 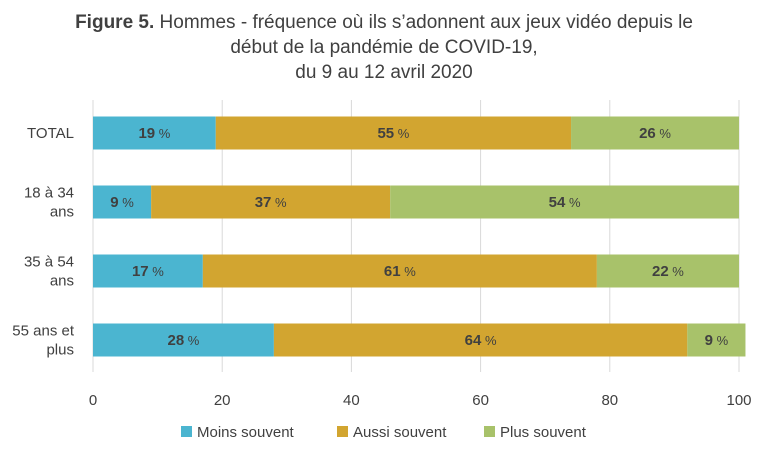 I want to click on data-label-0-1: 55 %, so click(x=393, y=133).